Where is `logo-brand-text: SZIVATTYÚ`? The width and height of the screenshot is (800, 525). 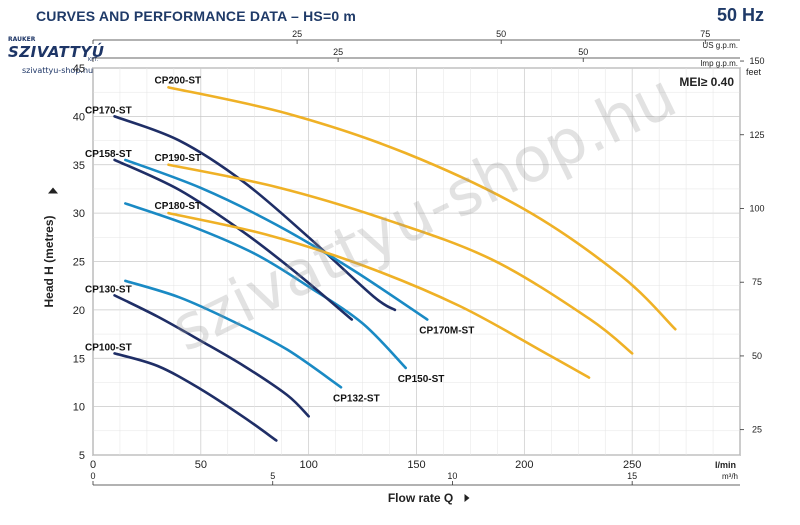 logo-brand-text: SZIVATTYÚ is located at coordinates (56, 52).